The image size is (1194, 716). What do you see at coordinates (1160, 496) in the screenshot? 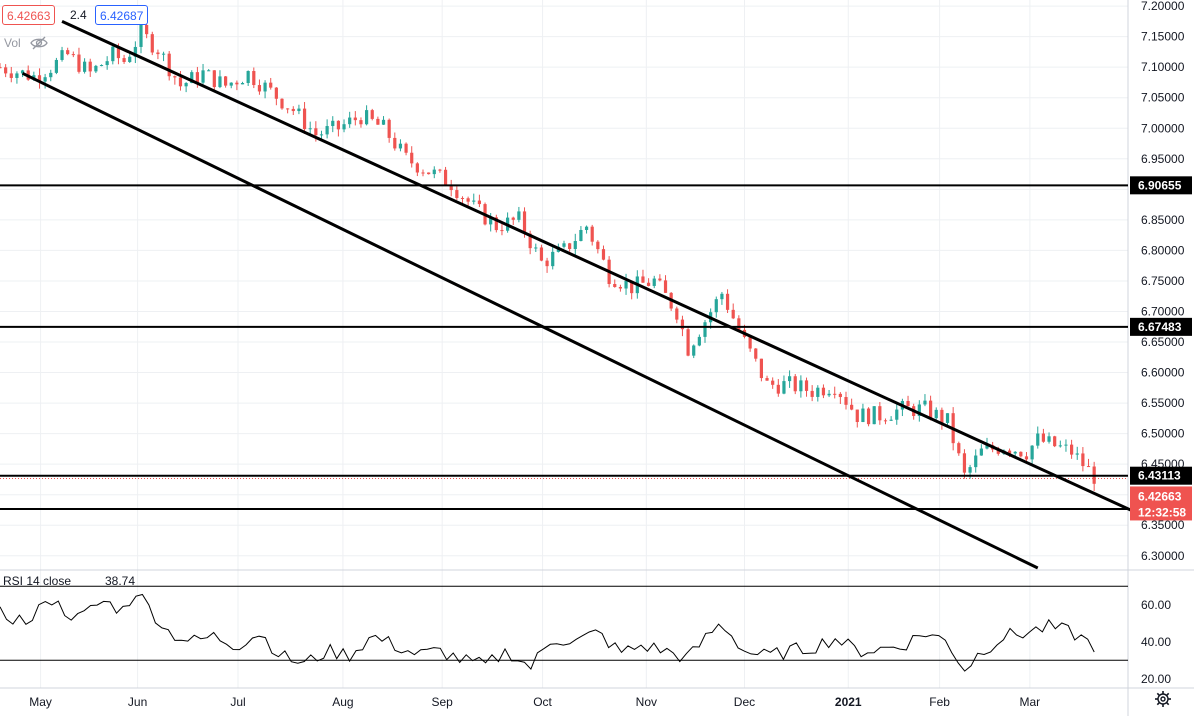
I see `last-price-badge-label: 6.42663` at bounding box center [1160, 496].